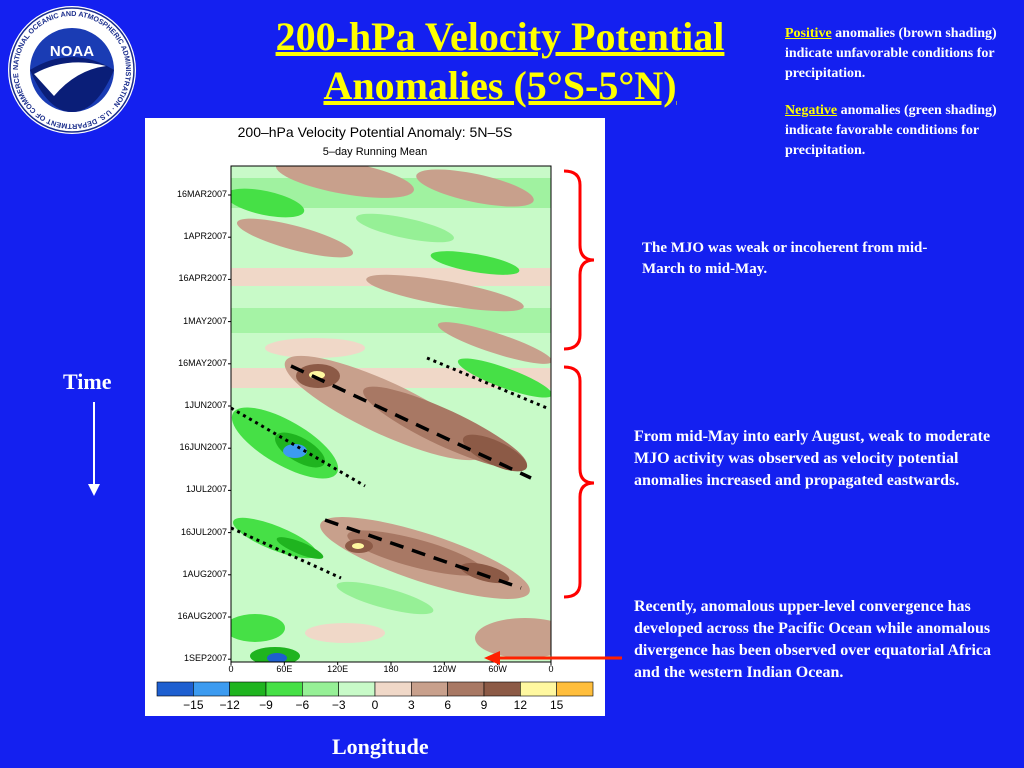  I want to click on x-tick-label: 180, so click(391, 669).